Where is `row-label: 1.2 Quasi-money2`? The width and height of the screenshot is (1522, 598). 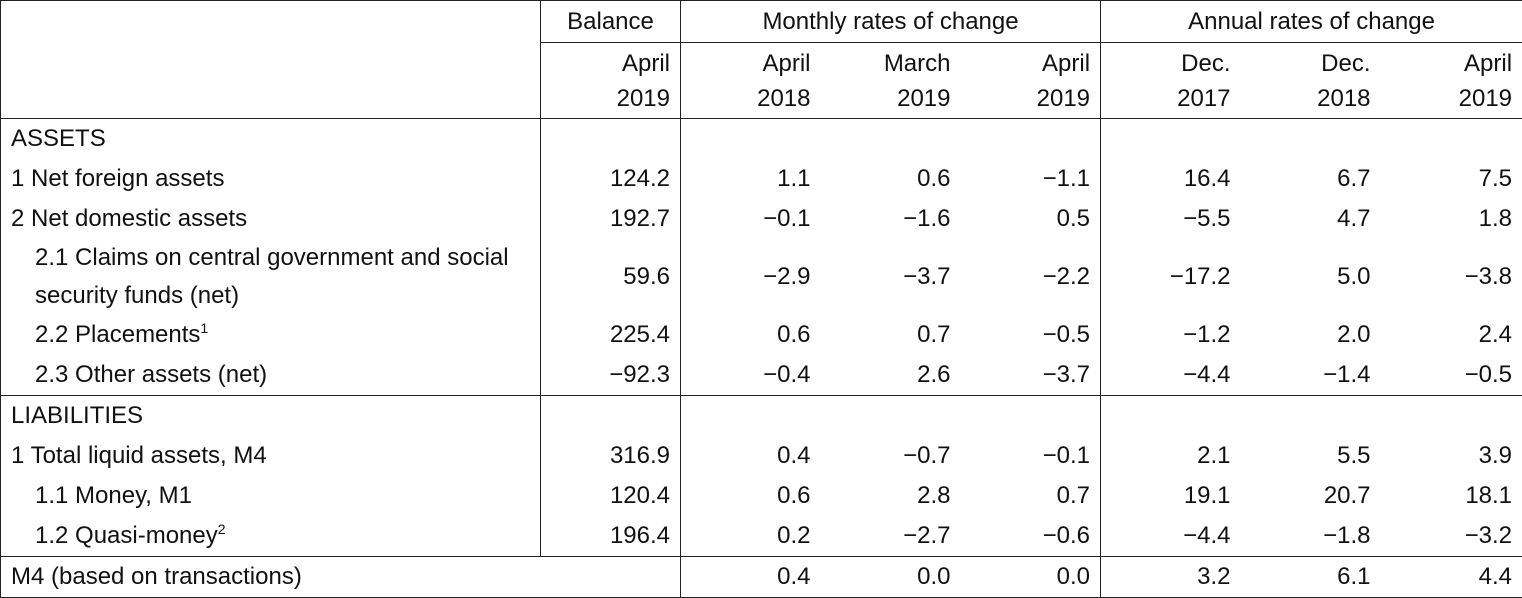 row-label: 1.2 Quasi-money2 is located at coordinates (271, 536).